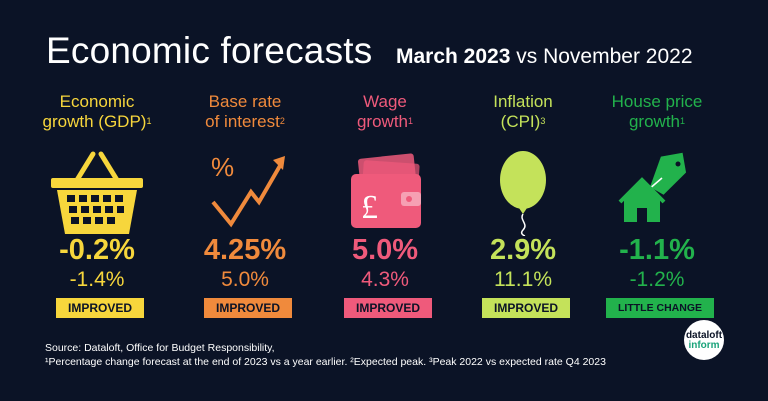  Describe the element at coordinates (245, 279) in the screenshot. I see `forecast-previous: 5.0%` at that location.